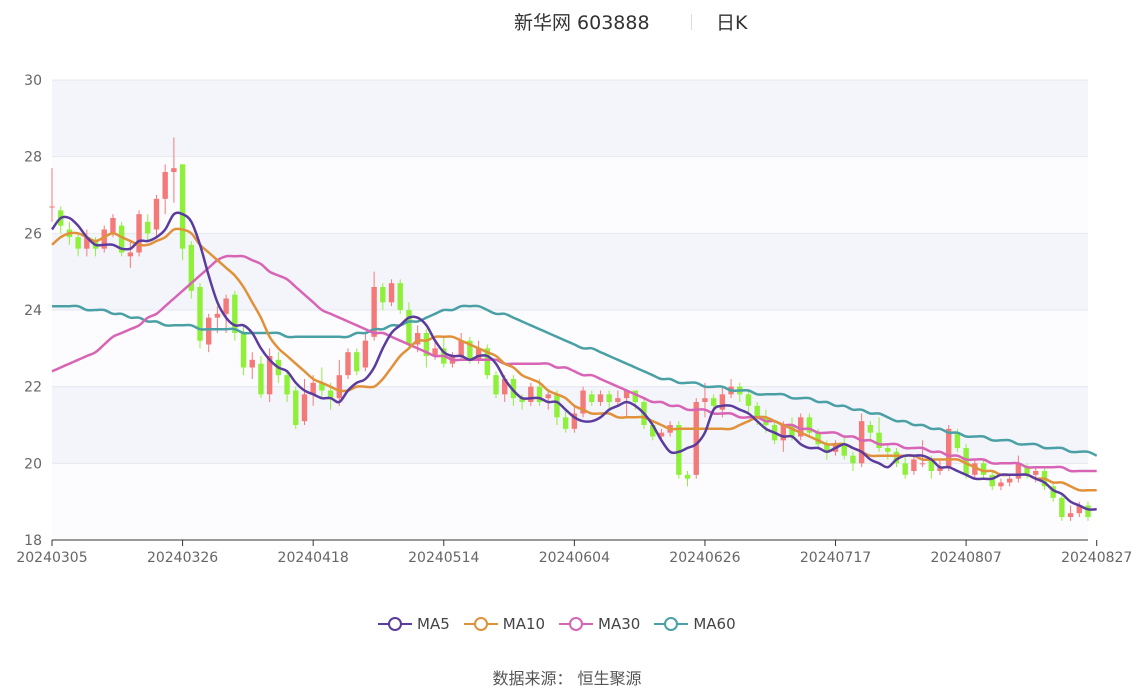 This screenshot has height=689, width=1134. What do you see at coordinates (695, 624) in the screenshot?
I see `legend-item-ma60: MA60` at bounding box center [695, 624].